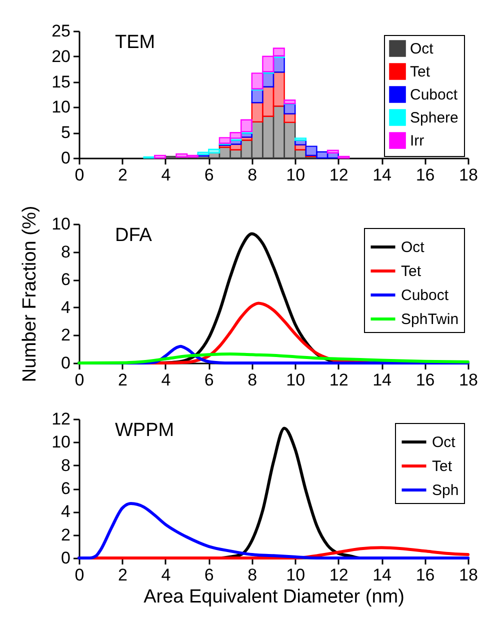 This screenshot has width=492, height=637. What do you see at coordinates (135, 42) in the screenshot?
I see `chart-title: TEM` at bounding box center [135, 42].